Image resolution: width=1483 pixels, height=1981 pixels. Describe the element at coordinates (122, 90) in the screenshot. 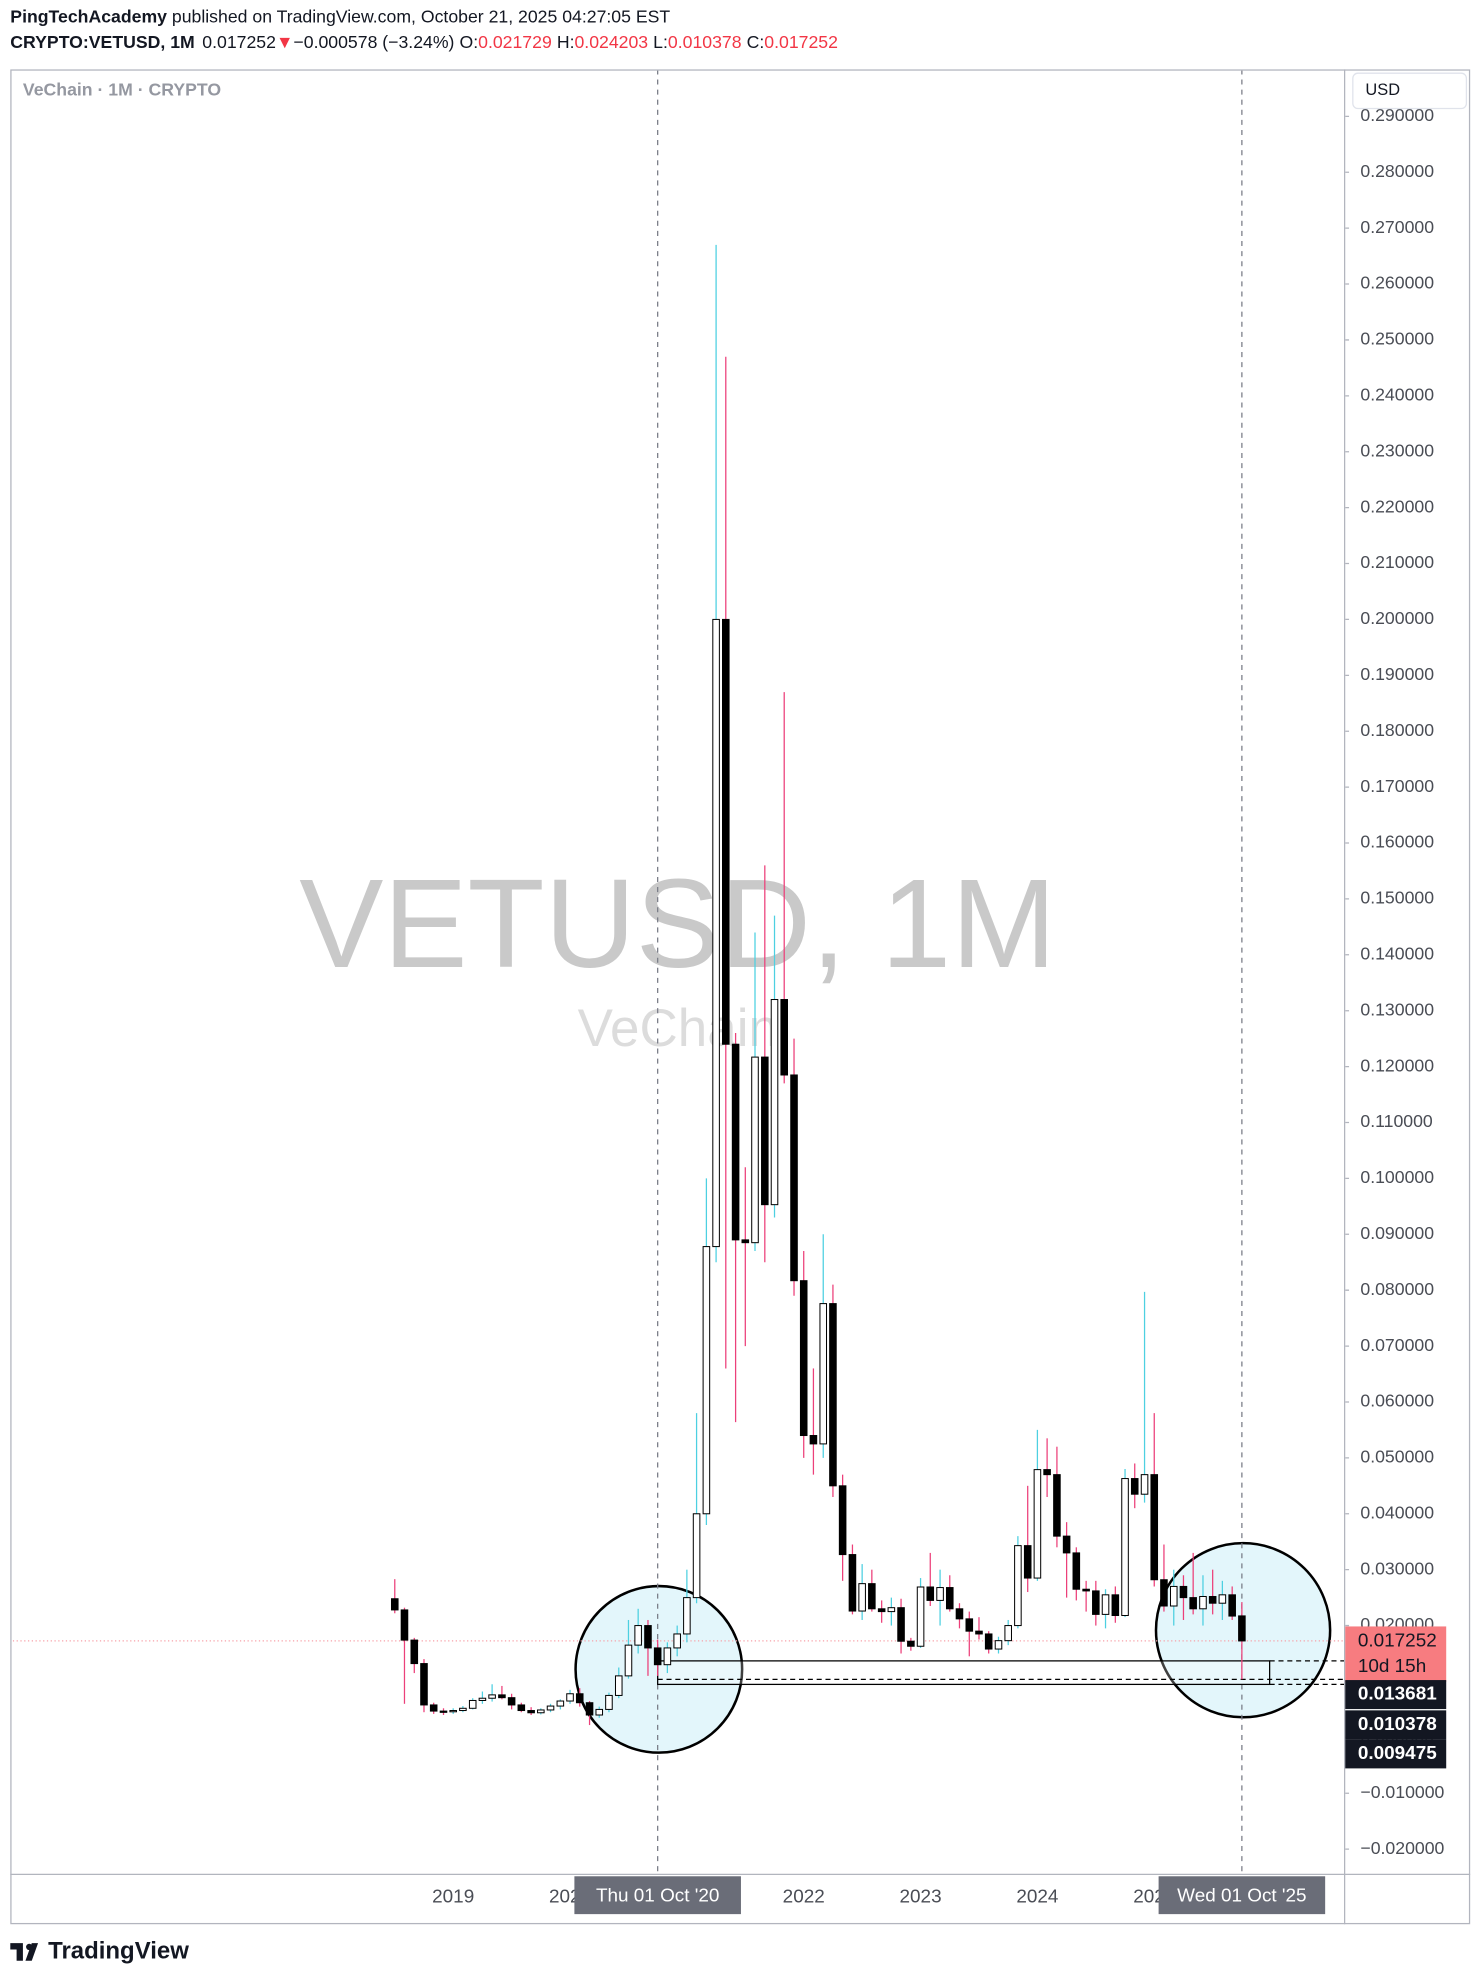

I see `legend: VeChain · 1M · CRYPTO` at that location.